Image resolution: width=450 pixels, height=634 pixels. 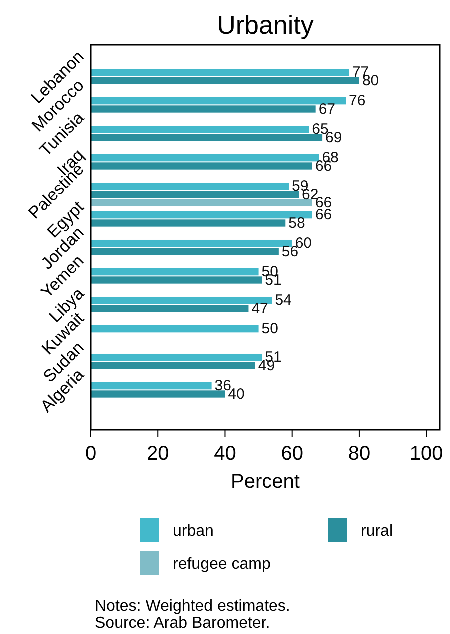 What do you see at coordinates (283, 301) in the screenshot?
I see `data-label: 54` at bounding box center [283, 301].